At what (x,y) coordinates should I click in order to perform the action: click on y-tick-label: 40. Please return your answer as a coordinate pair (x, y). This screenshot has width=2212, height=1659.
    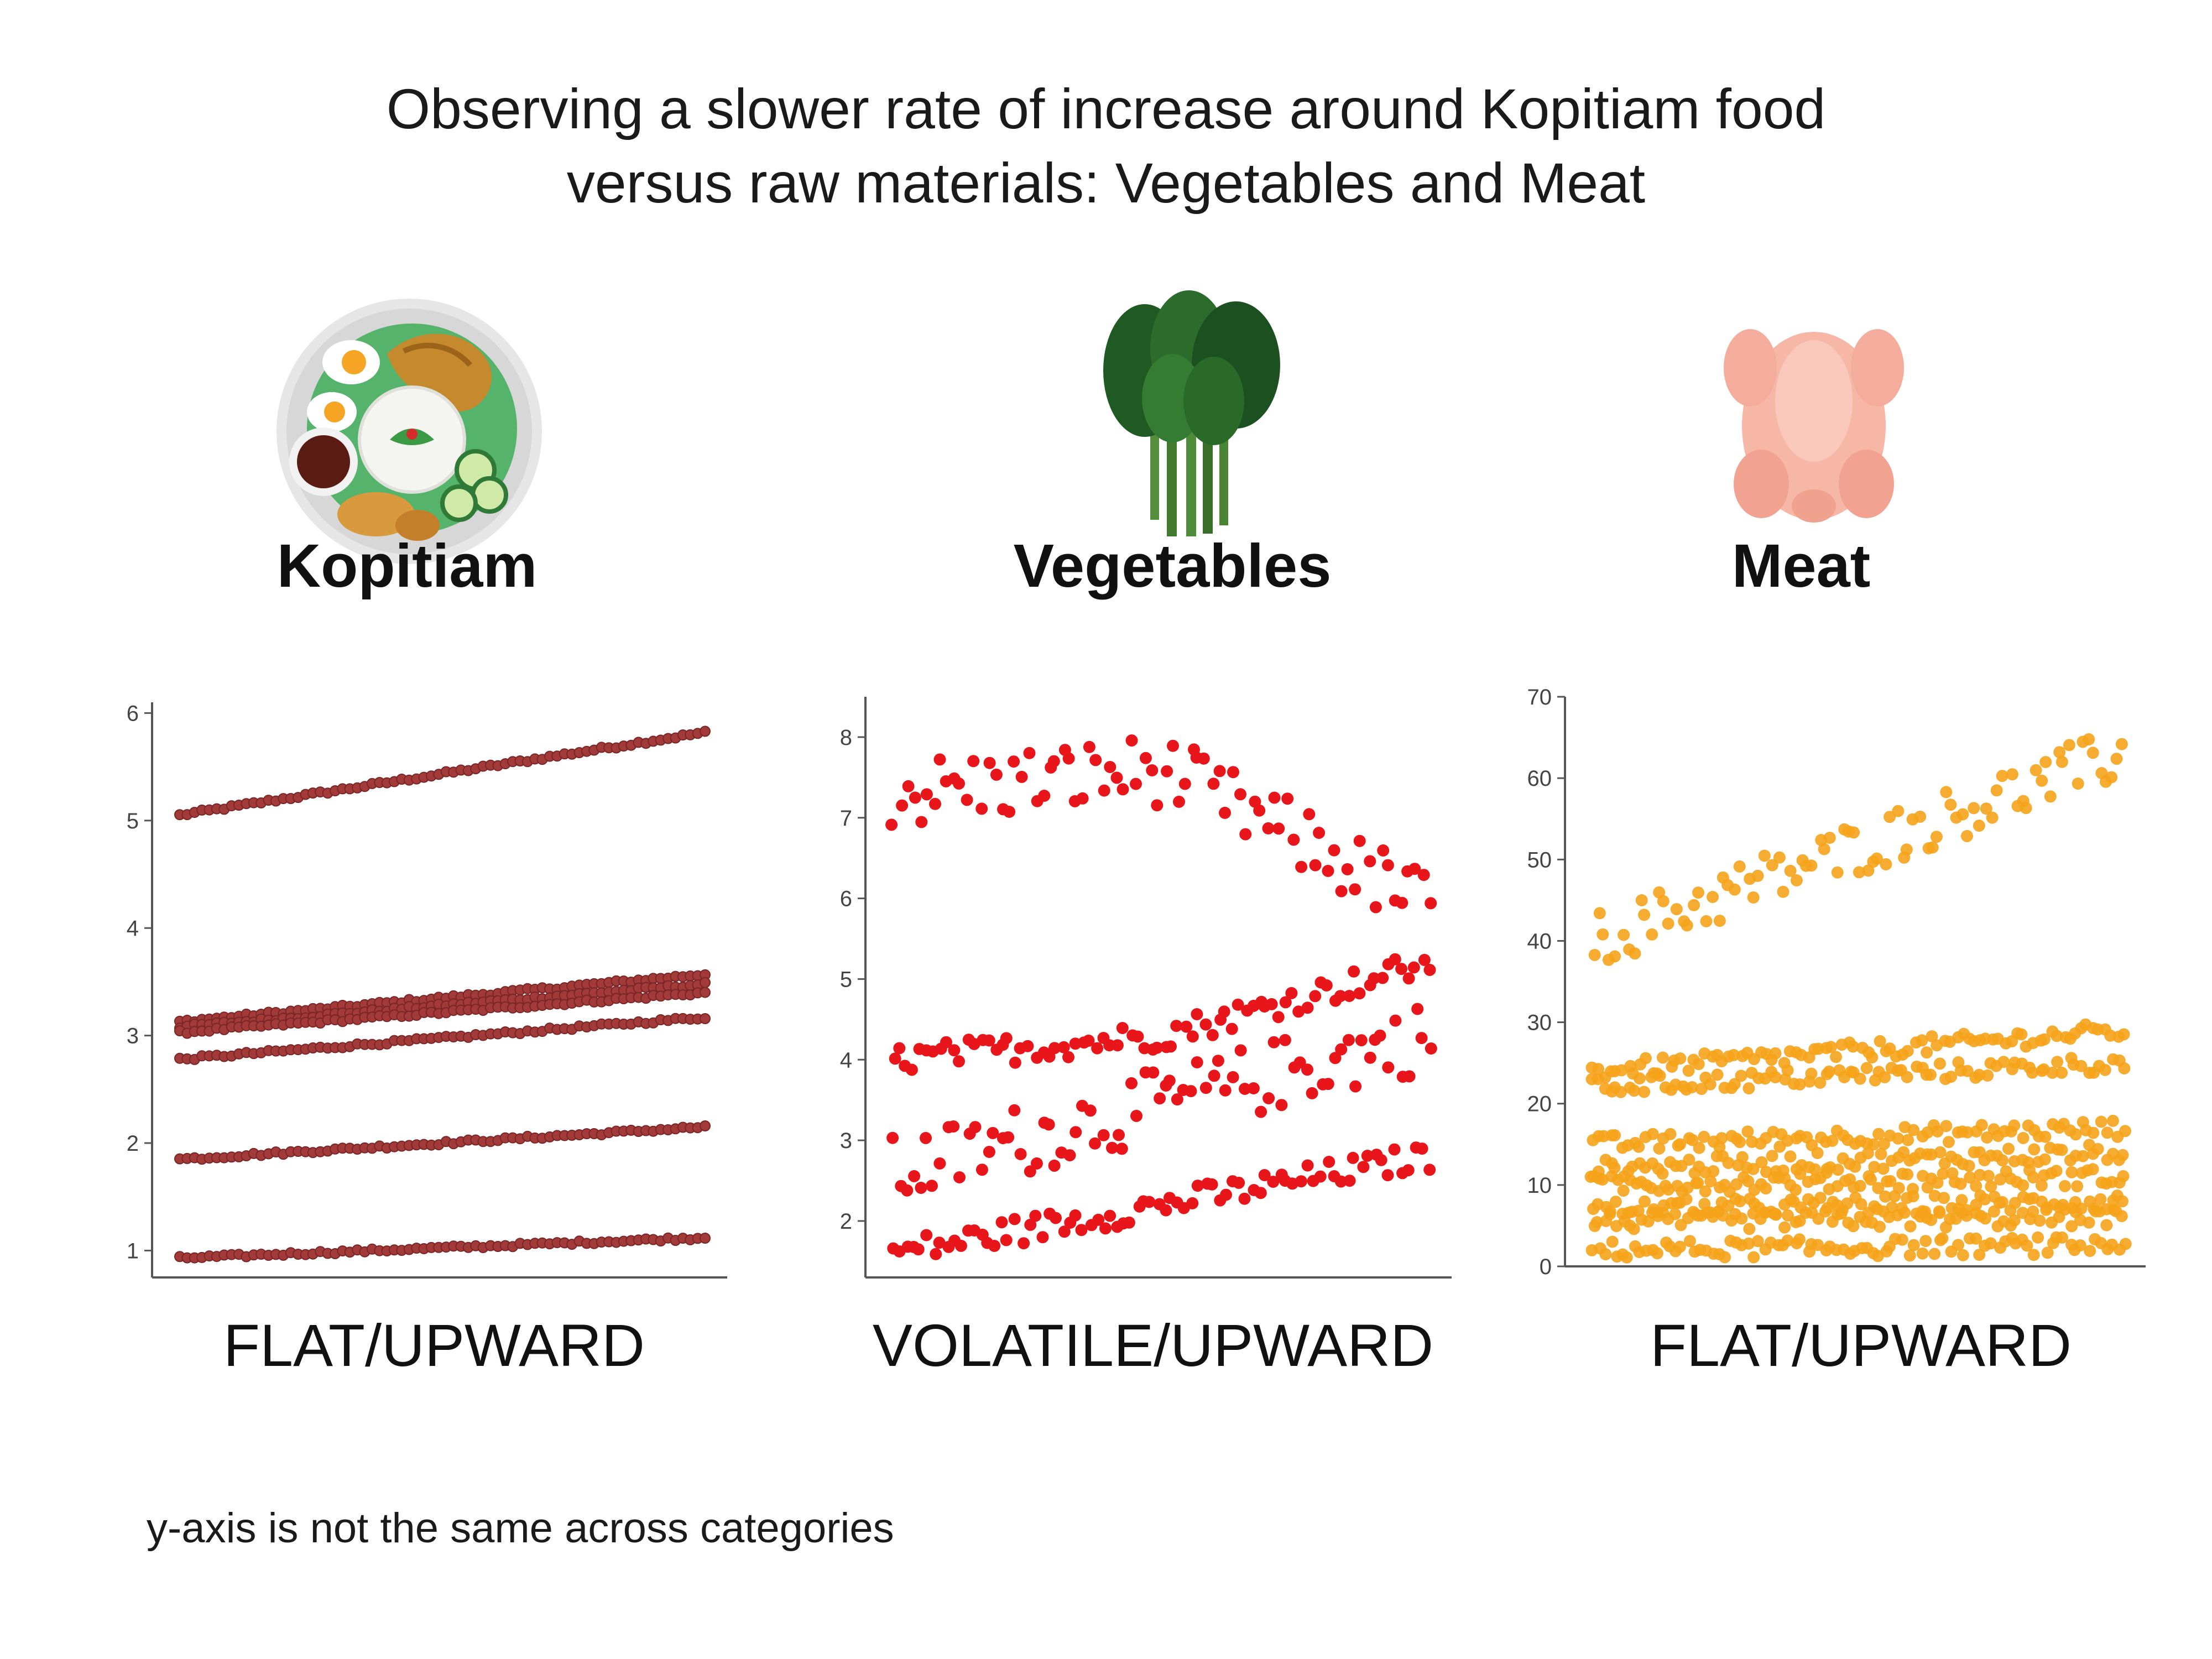
    Looking at the image, I should click on (1540, 941).